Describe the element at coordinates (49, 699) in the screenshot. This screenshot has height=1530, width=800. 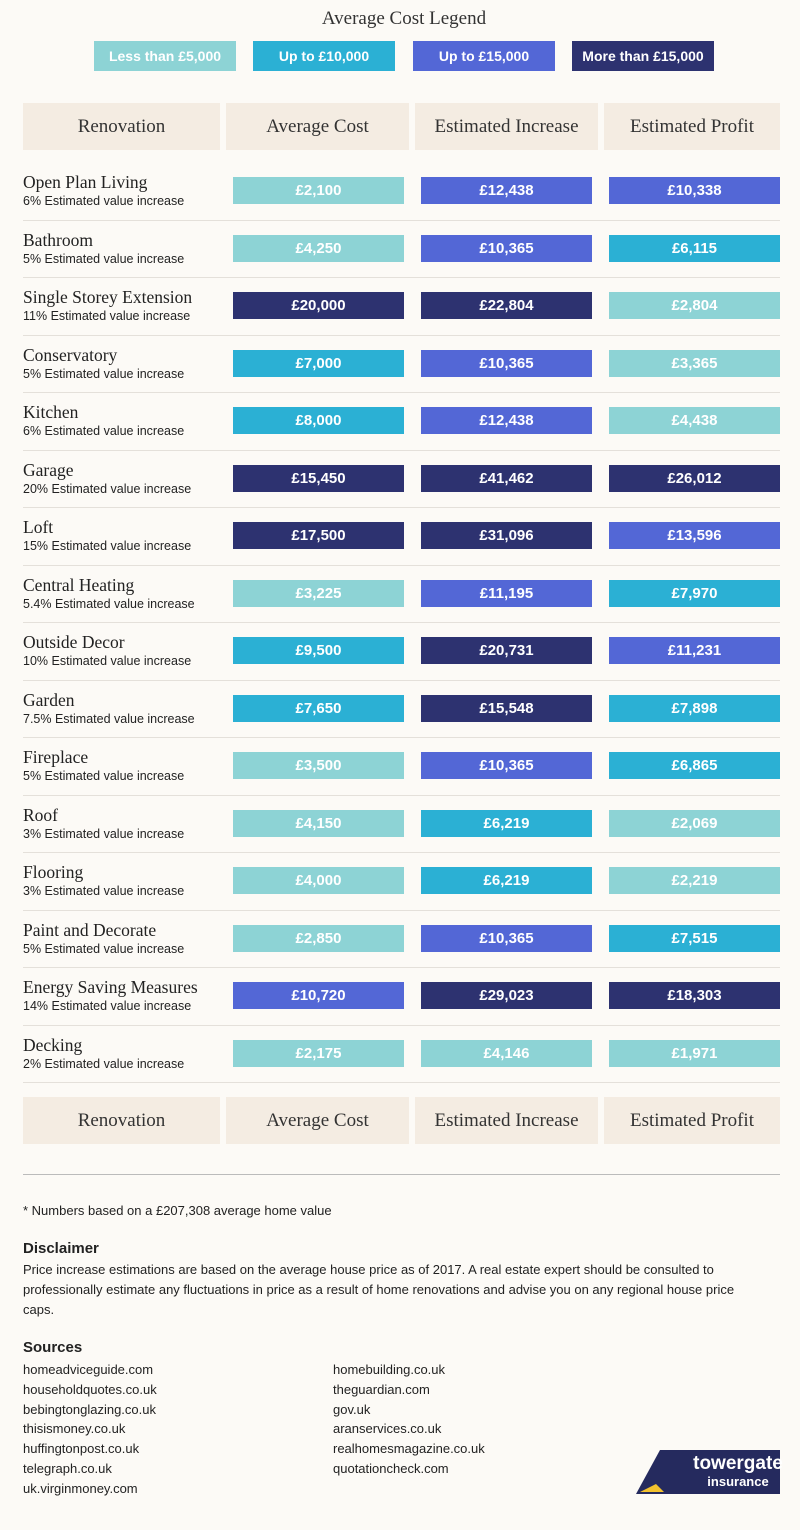
I see `renovation-name: Garden` at that location.